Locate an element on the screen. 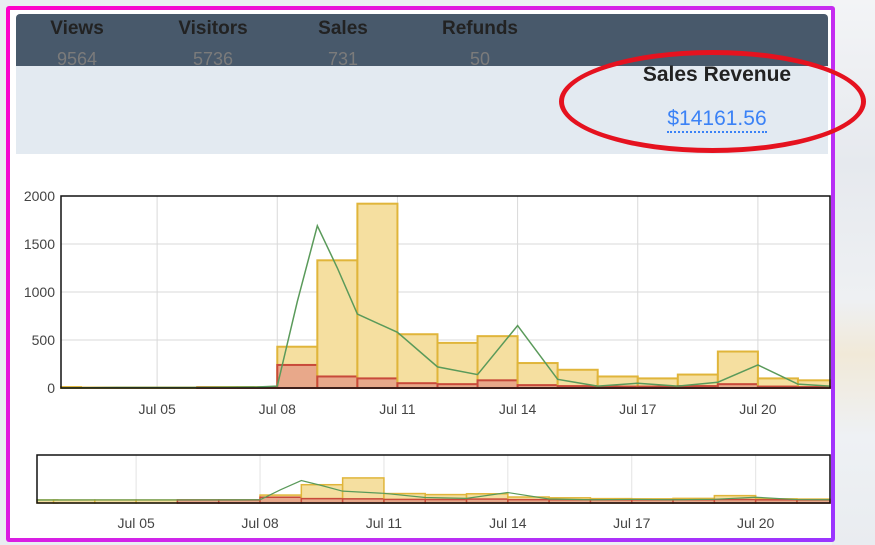 This screenshot has height=545, width=875. stat-views: Views 9564 is located at coordinates (77, 44).